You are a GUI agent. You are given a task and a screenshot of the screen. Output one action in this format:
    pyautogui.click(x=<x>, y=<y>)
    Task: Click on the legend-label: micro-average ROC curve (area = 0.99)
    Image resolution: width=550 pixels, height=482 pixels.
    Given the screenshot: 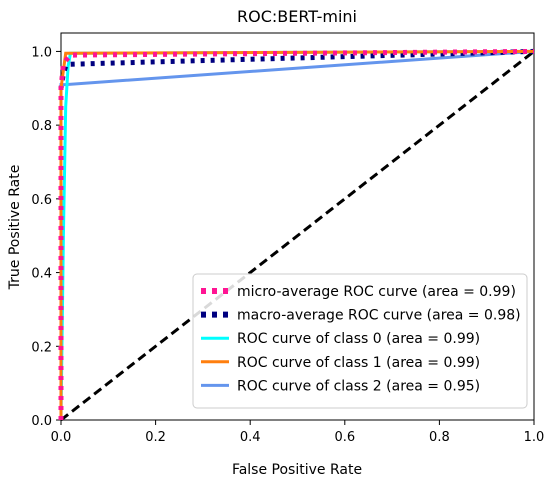 What is the action you would take?
    pyautogui.click(x=376, y=292)
    